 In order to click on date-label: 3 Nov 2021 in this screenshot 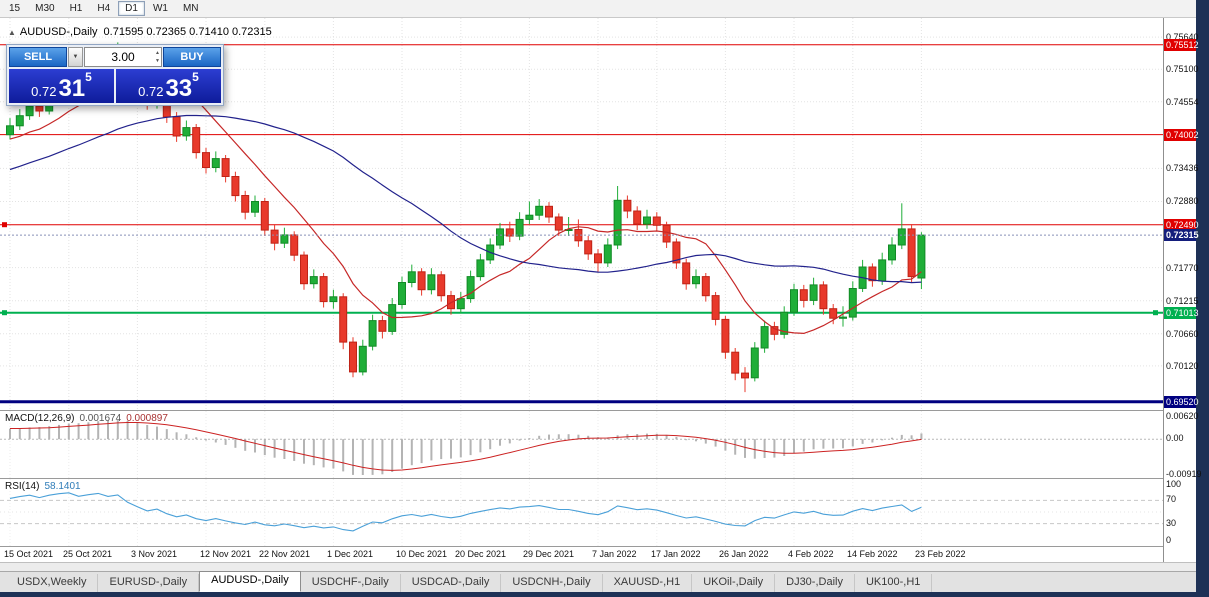, I will do `click(154, 554)`.